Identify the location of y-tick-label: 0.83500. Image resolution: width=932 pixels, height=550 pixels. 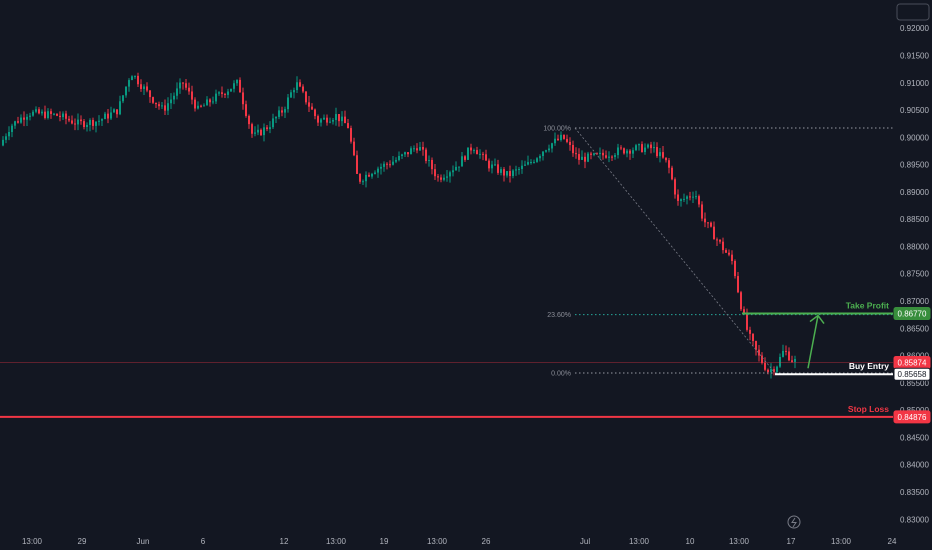
(914, 492).